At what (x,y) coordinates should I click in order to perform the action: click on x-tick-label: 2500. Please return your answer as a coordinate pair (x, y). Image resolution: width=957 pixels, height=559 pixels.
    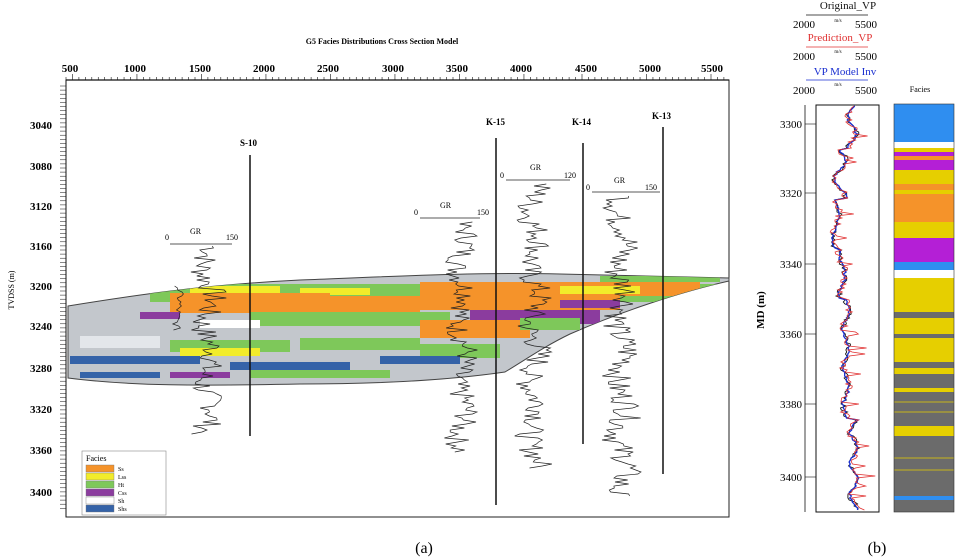
    Looking at the image, I should click on (328, 69).